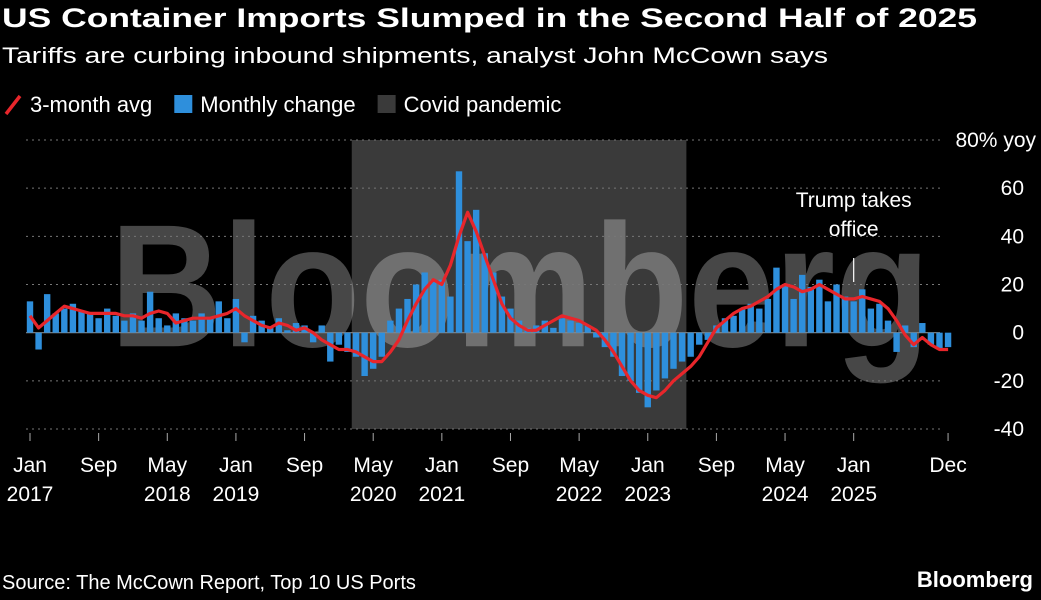 Image resolution: width=1041 pixels, height=600 pixels. I want to click on x-tick-label: 2023, so click(647, 494).